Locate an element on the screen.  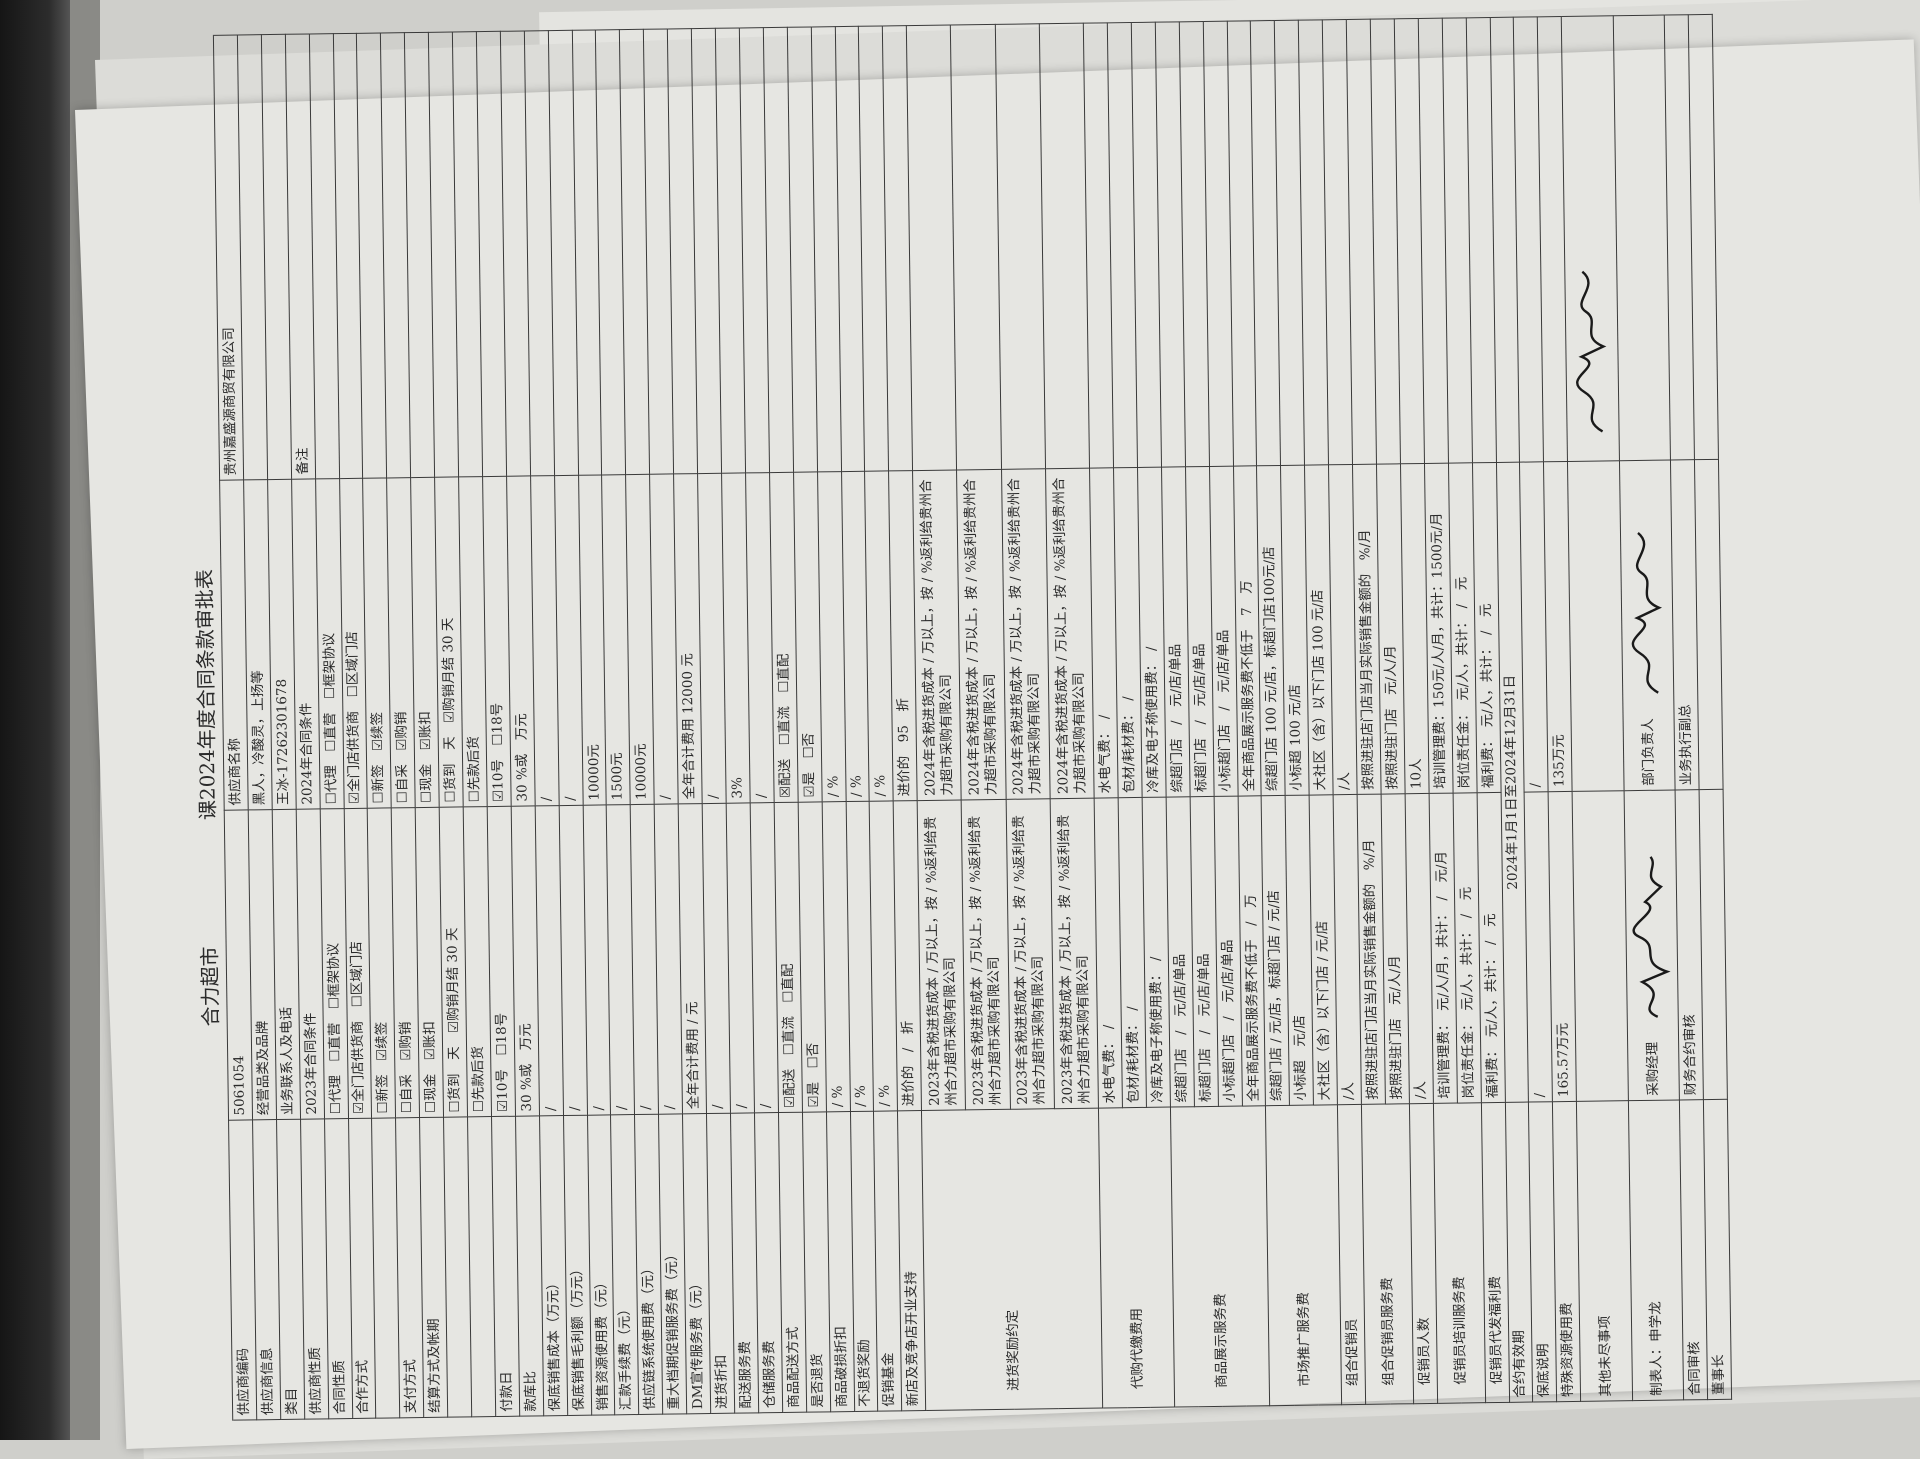
table-row: 其他未尽事项 is located at coordinates (1597, 708).